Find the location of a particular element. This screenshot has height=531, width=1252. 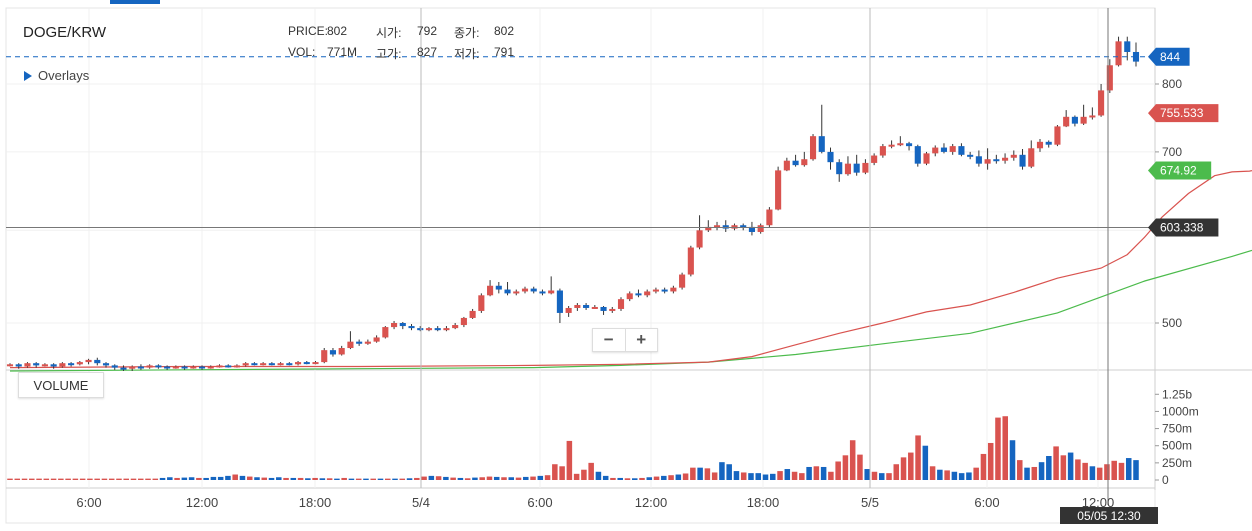

volume-tick-label: 0 is located at coordinates (1165, 480).